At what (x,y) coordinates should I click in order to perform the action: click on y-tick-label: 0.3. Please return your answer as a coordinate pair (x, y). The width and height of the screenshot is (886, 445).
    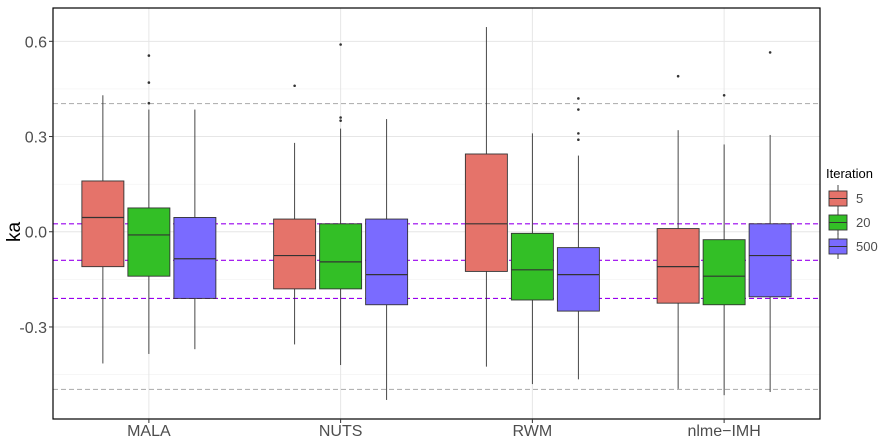
    Looking at the image, I should click on (36, 138).